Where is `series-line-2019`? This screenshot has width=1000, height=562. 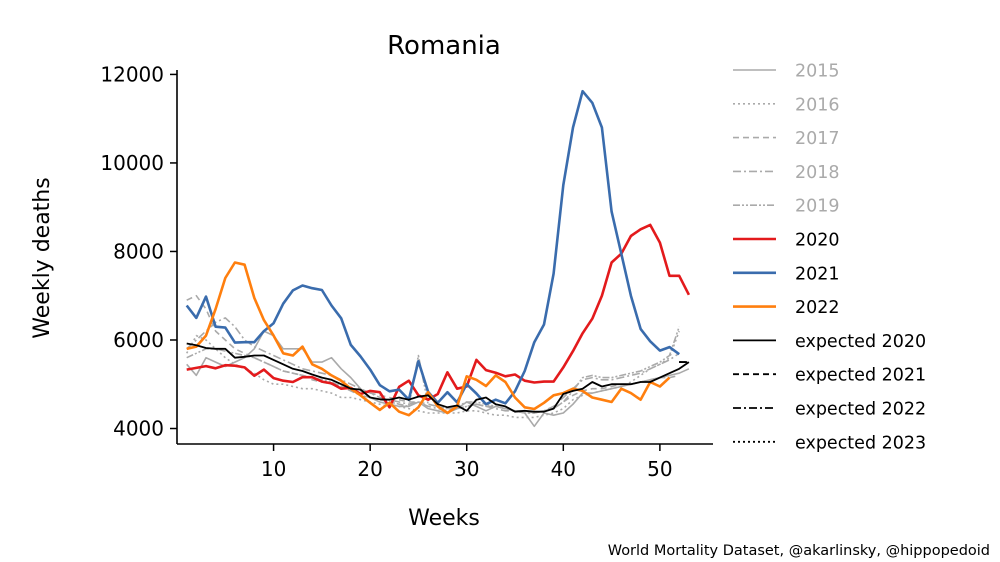 series-line-2019 is located at coordinates (433, 370).